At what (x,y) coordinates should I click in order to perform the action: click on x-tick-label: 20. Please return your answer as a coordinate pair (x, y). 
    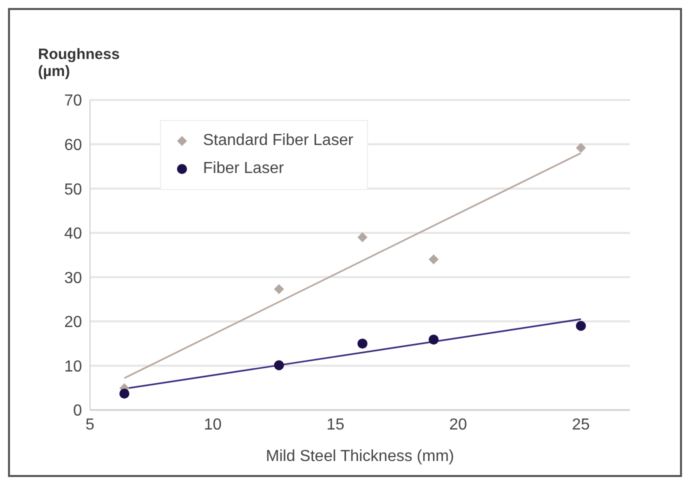
    Looking at the image, I should click on (458, 425).